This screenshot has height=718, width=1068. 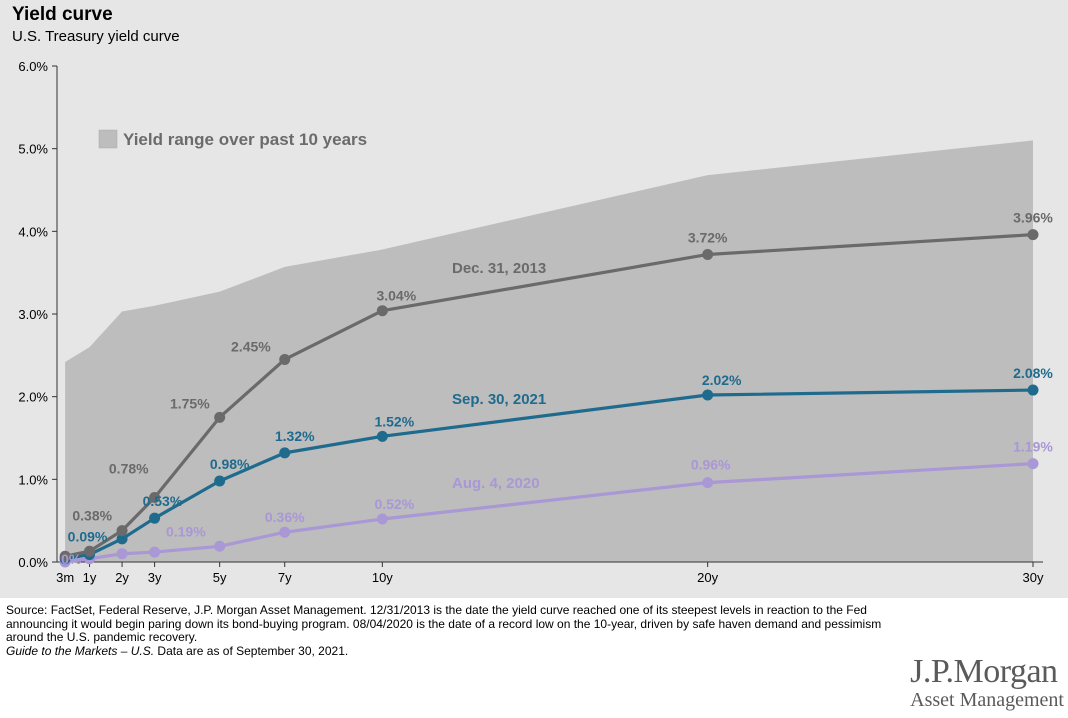 What do you see at coordinates (33, 479) in the screenshot?
I see `y-tick-label: 1.0%` at bounding box center [33, 479].